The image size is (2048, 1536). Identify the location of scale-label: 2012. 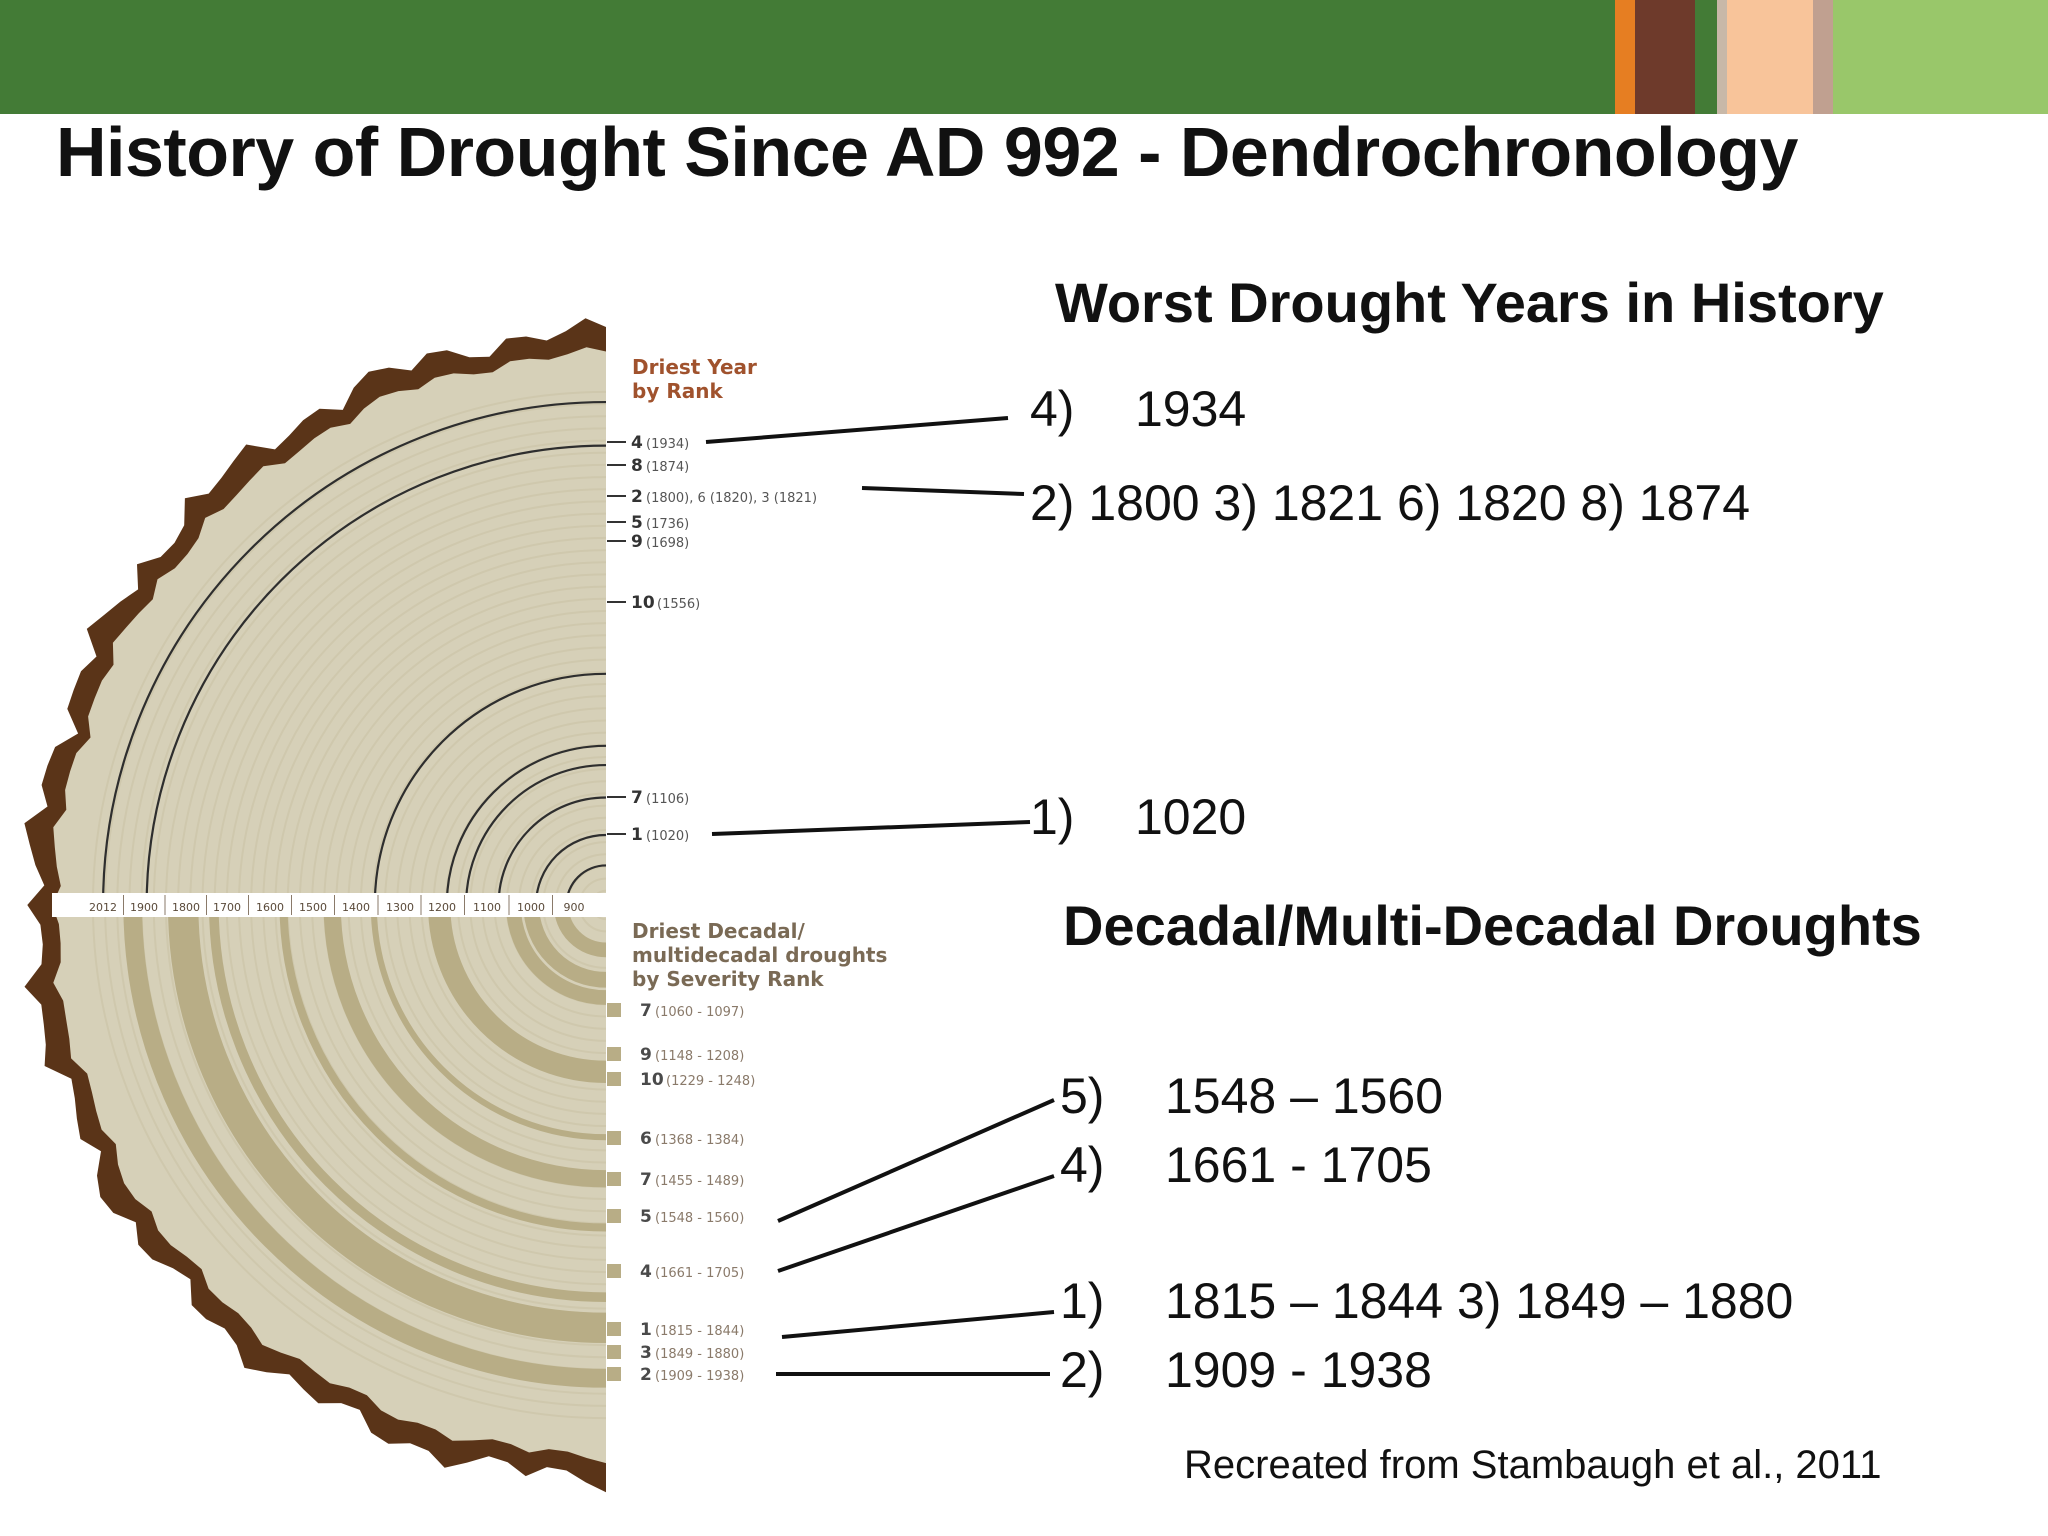
(103, 907).